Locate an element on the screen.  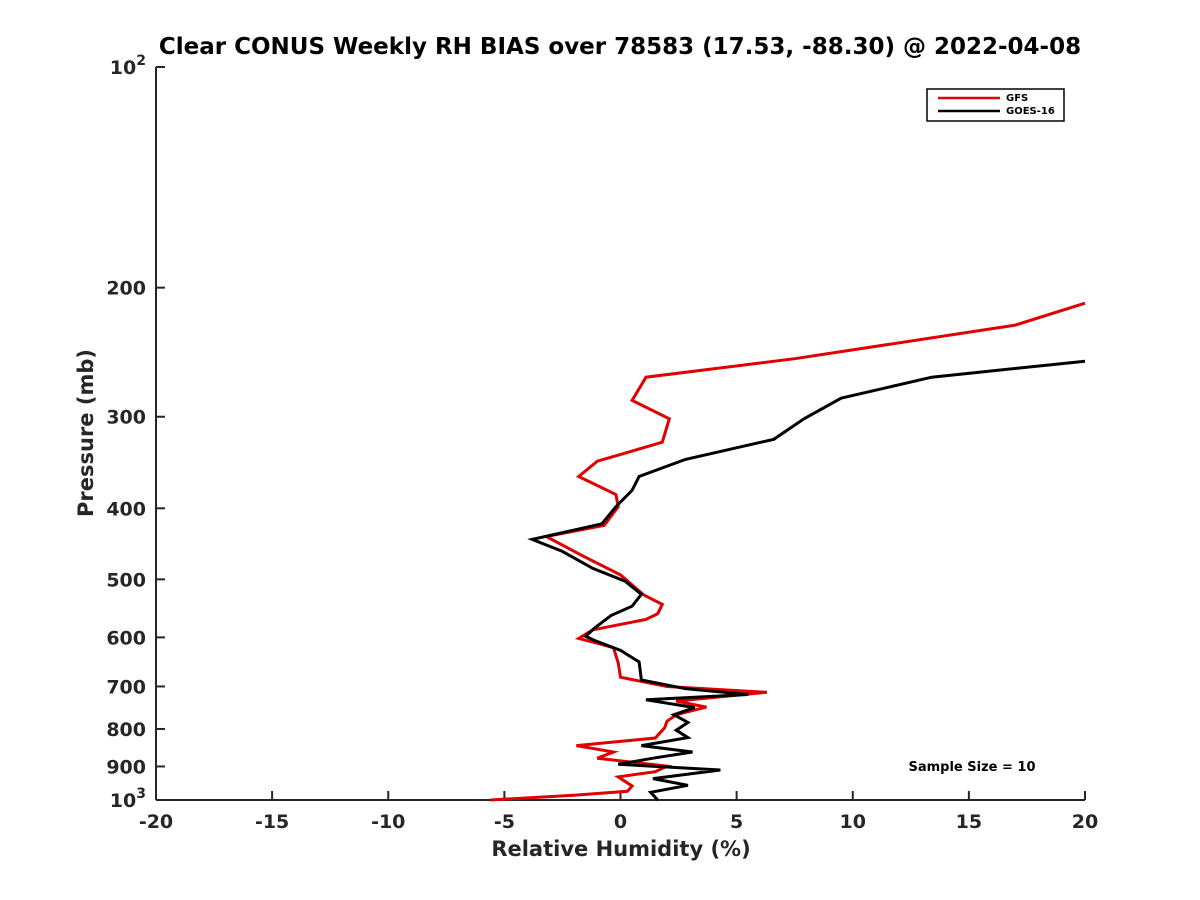
x-tick-label: 5 is located at coordinates (736, 822).